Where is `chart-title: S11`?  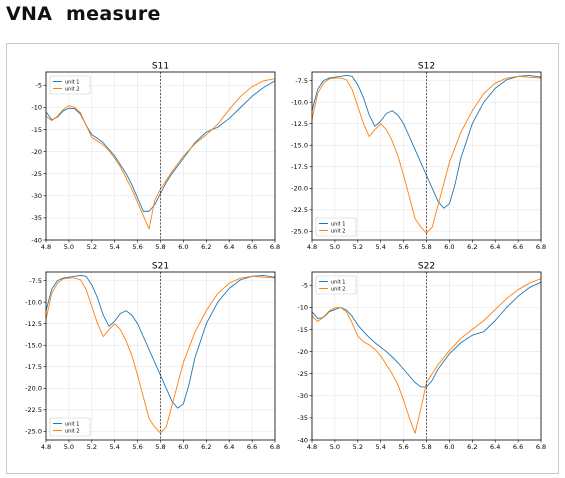 chart-title: S11 is located at coordinates (160, 67).